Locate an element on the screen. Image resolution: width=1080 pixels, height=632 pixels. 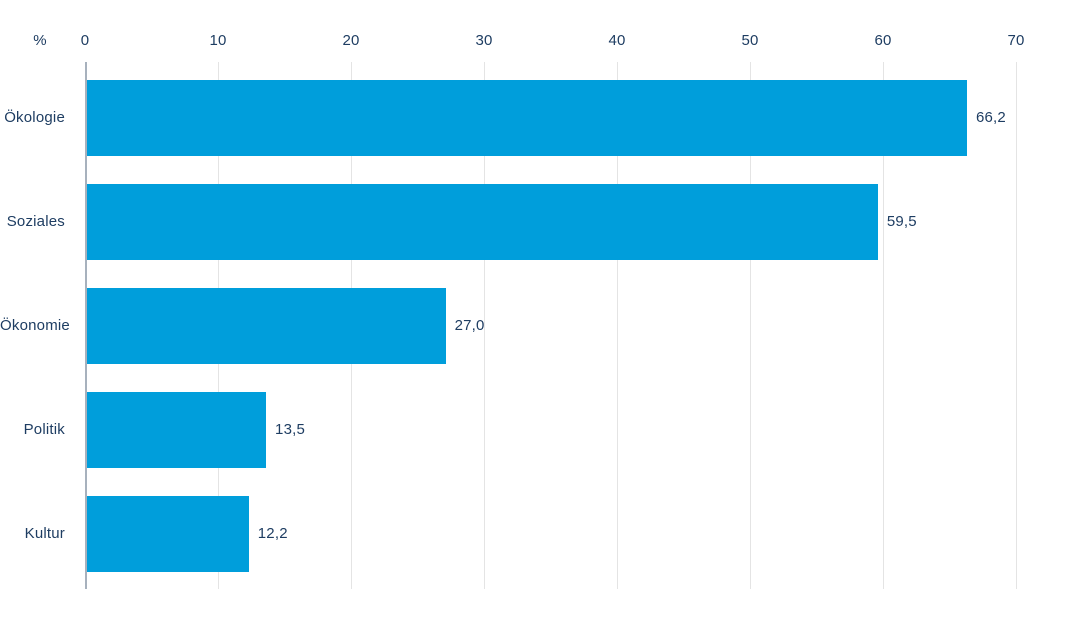
x-tick-label: 0 is located at coordinates (85, 40).